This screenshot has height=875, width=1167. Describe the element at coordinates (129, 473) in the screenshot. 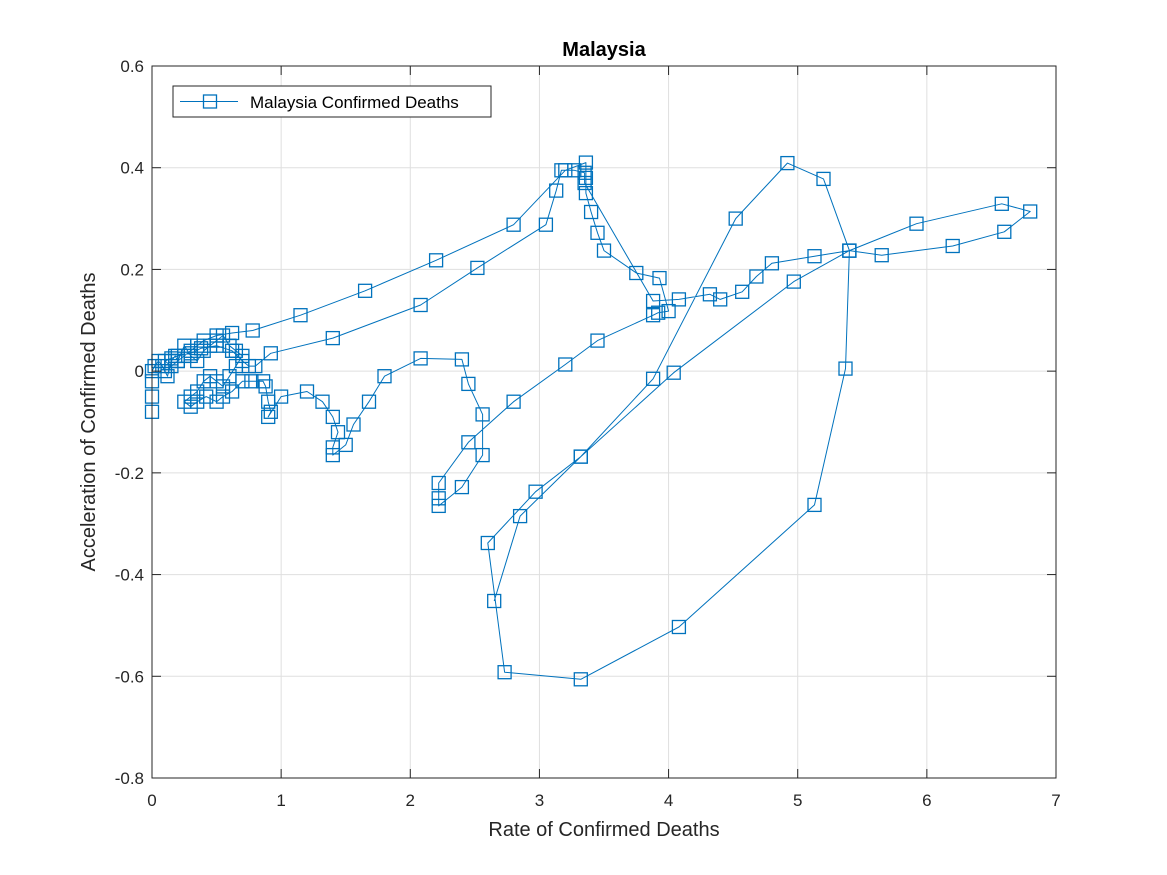

I see `y-tick-label: -0.2` at that location.